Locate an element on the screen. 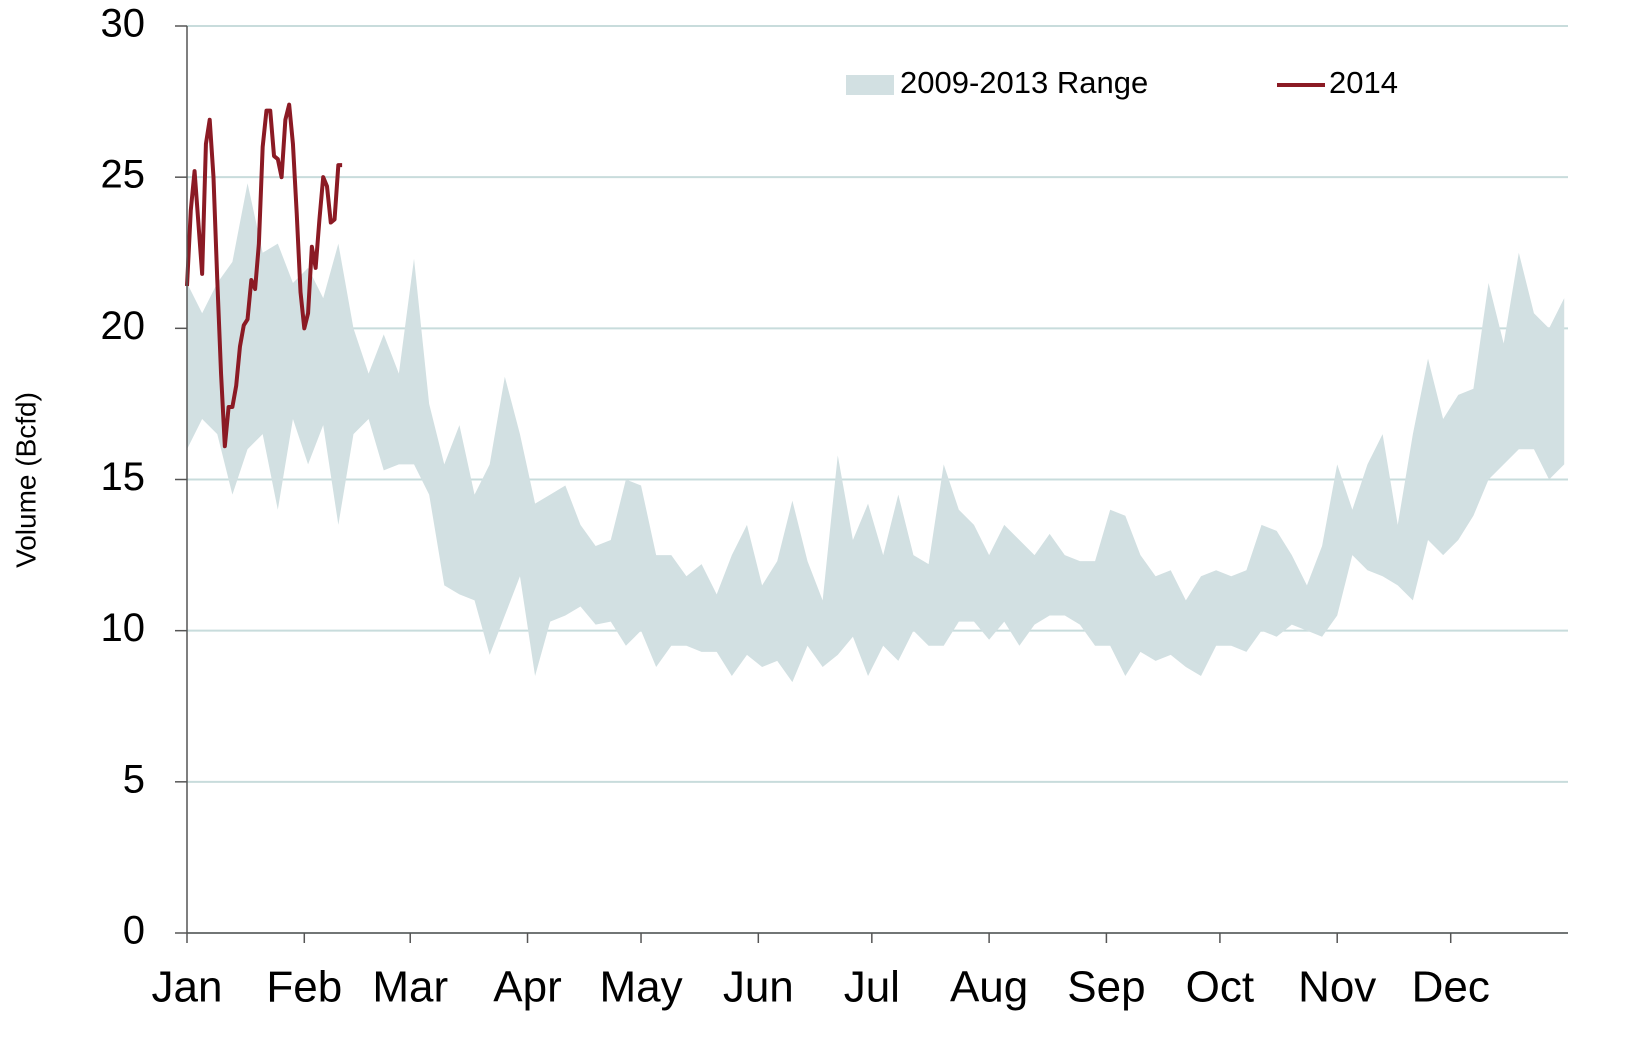 The width and height of the screenshot is (1629, 1057). x-tick-label: Mar is located at coordinates (410, 987).